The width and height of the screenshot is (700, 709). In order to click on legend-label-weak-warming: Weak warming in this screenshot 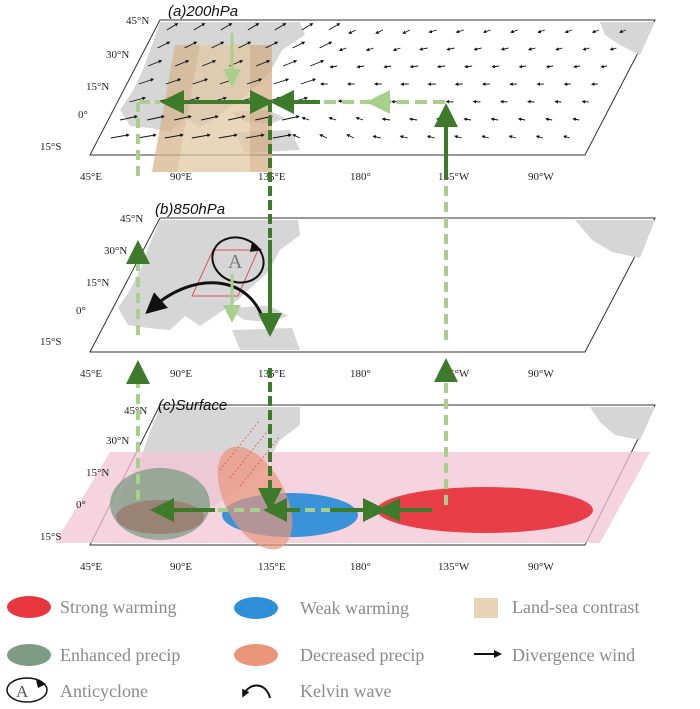, I will do `click(354, 608)`.